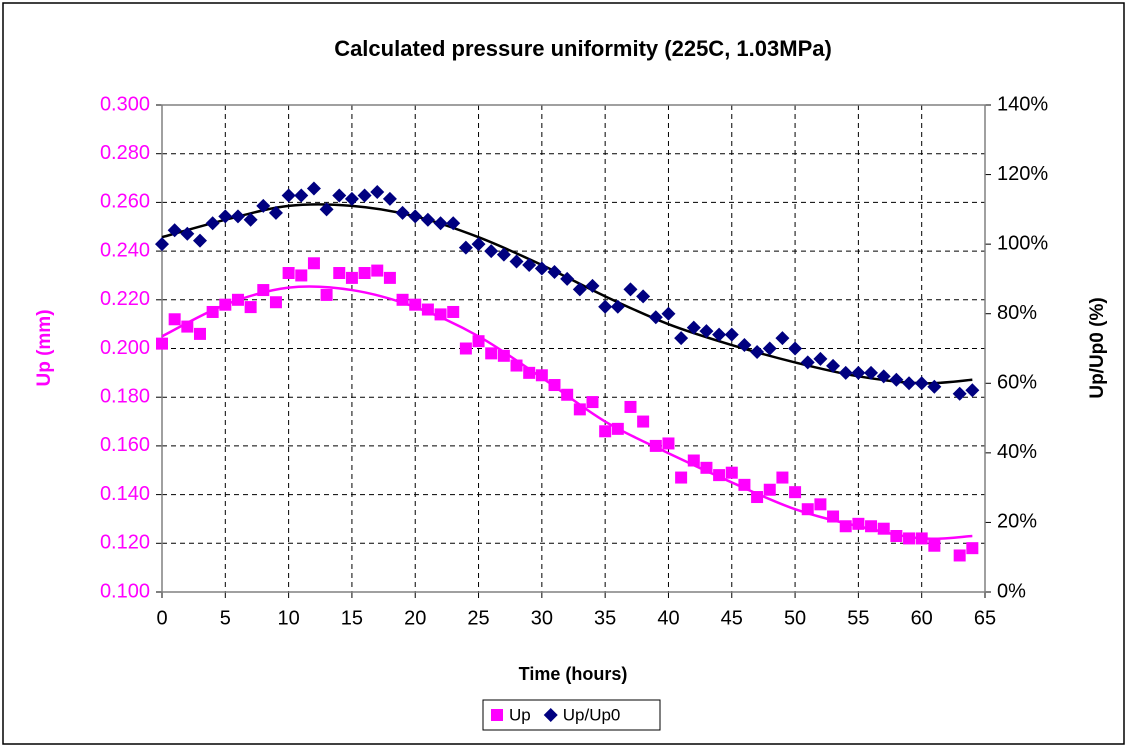 The height and width of the screenshot is (749, 1128). Describe the element at coordinates (732, 618) in the screenshot. I see `x-tick-label: 45` at that location.